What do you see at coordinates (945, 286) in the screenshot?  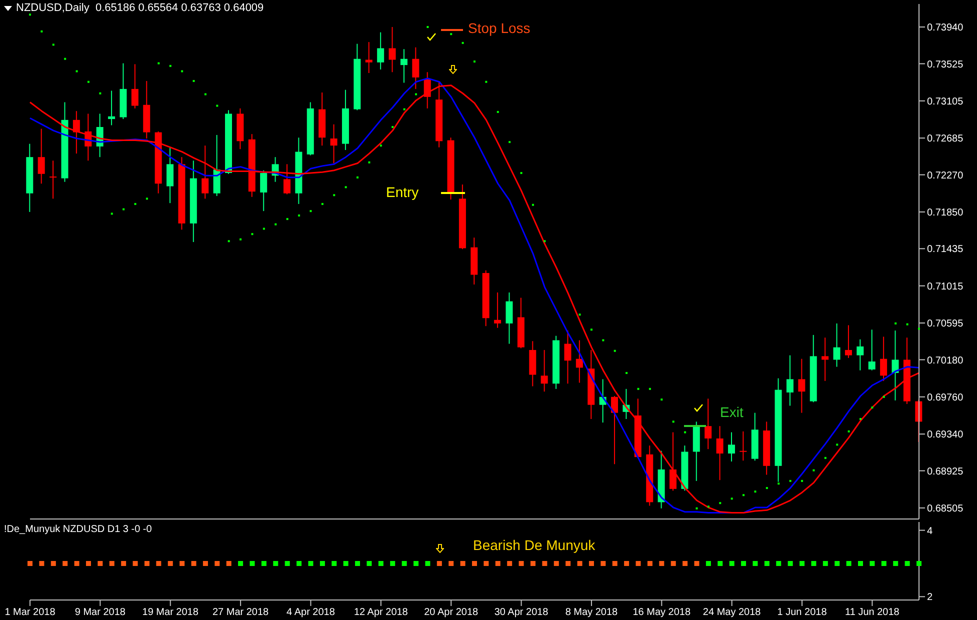 I see `y-tick-label: 0.71015` at bounding box center [945, 286].